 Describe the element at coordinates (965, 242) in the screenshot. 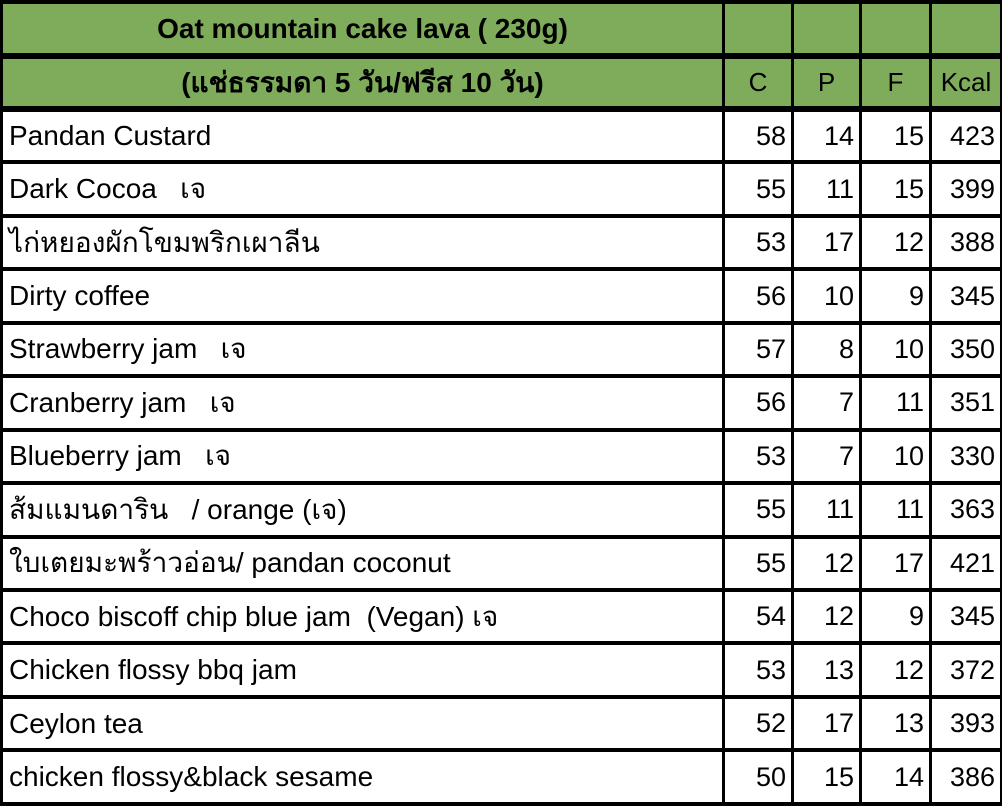

I see `kcal-cell: 388` at that location.